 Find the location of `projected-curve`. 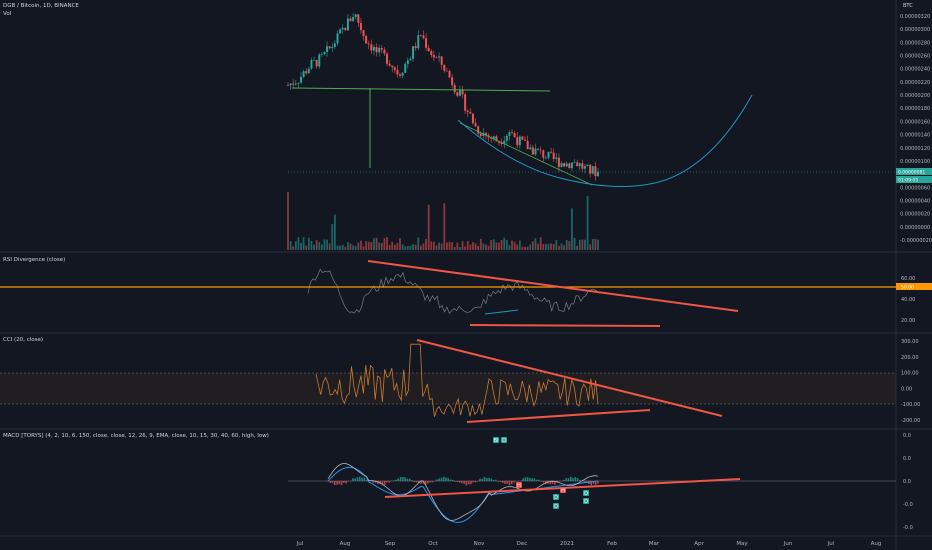

projected-curve is located at coordinates (605, 141).